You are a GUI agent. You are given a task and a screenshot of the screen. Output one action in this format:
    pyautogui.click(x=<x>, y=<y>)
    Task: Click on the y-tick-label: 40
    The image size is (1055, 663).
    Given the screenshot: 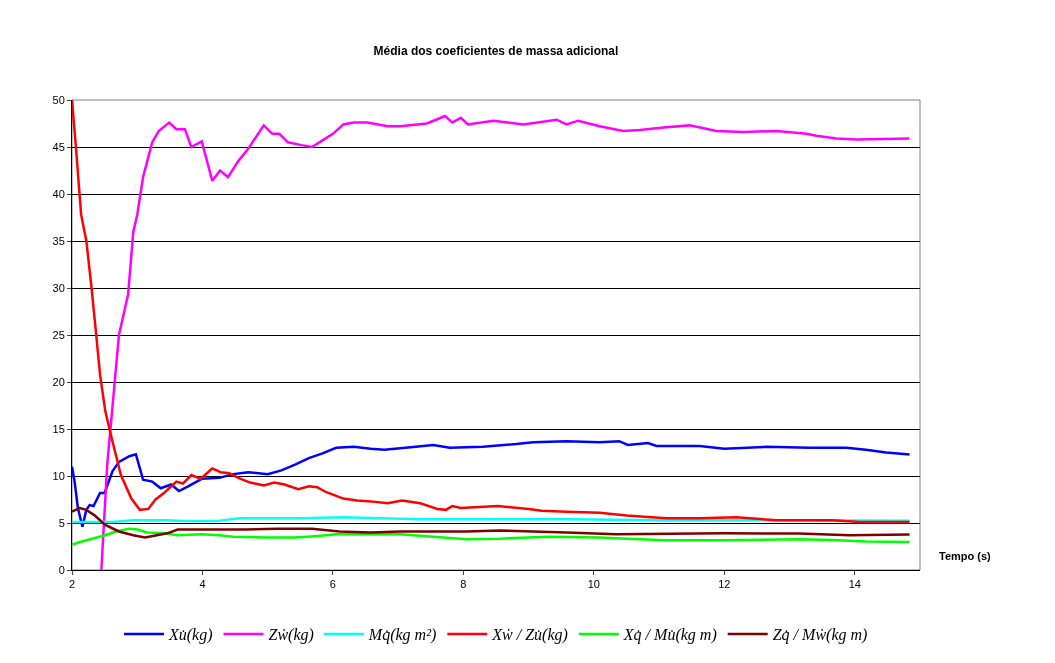 What is the action you would take?
    pyautogui.click(x=58, y=193)
    